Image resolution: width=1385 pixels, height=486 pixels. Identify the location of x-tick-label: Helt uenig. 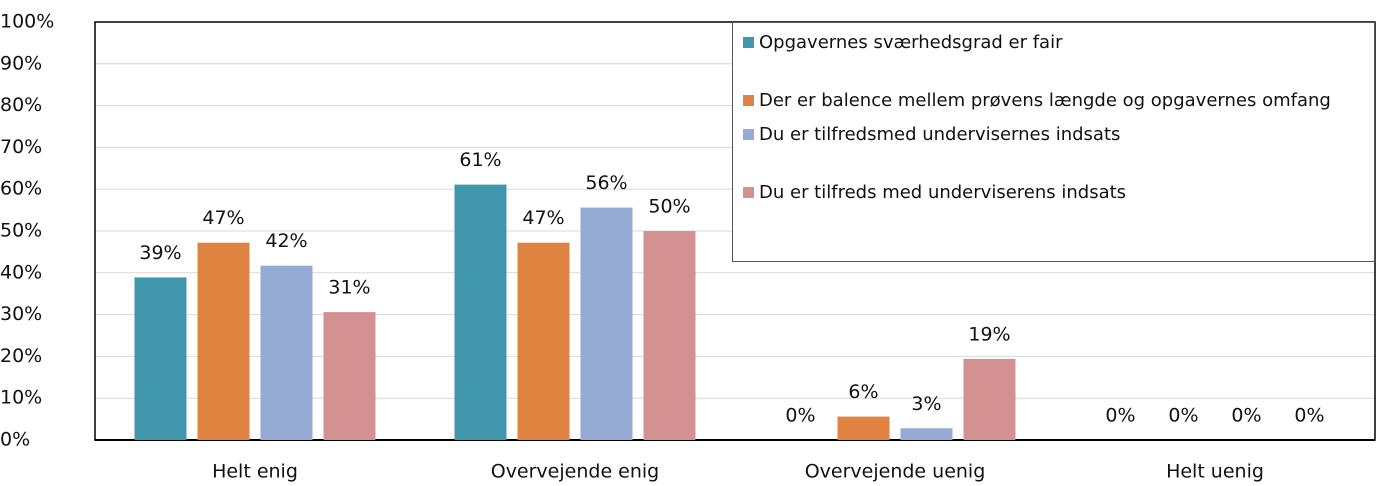
(1215, 472).